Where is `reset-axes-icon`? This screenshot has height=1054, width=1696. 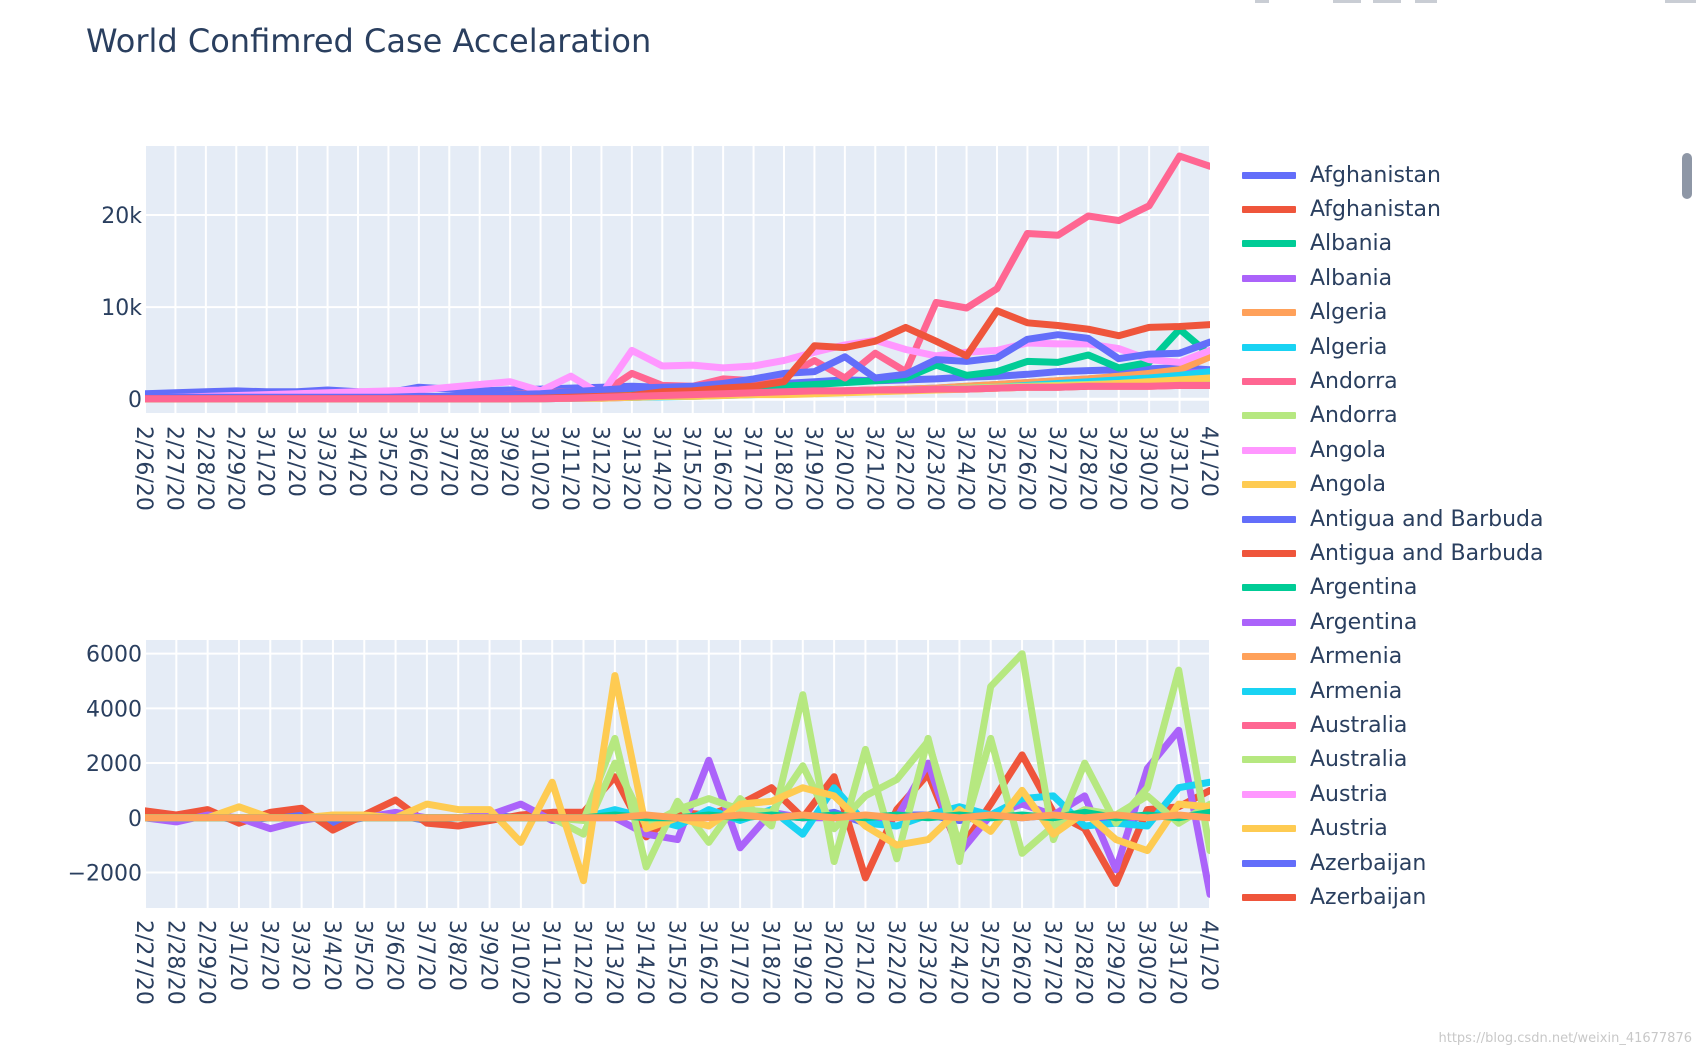 reset-axes-icon is located at coordinates (1680, 1).